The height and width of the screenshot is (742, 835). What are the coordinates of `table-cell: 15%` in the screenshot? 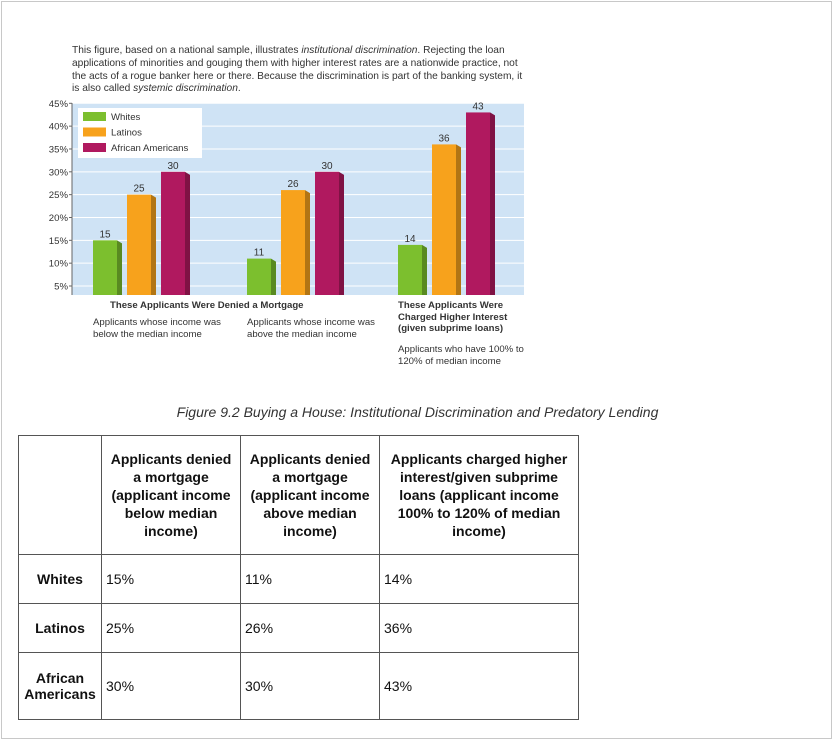 It's located at (171, 579).